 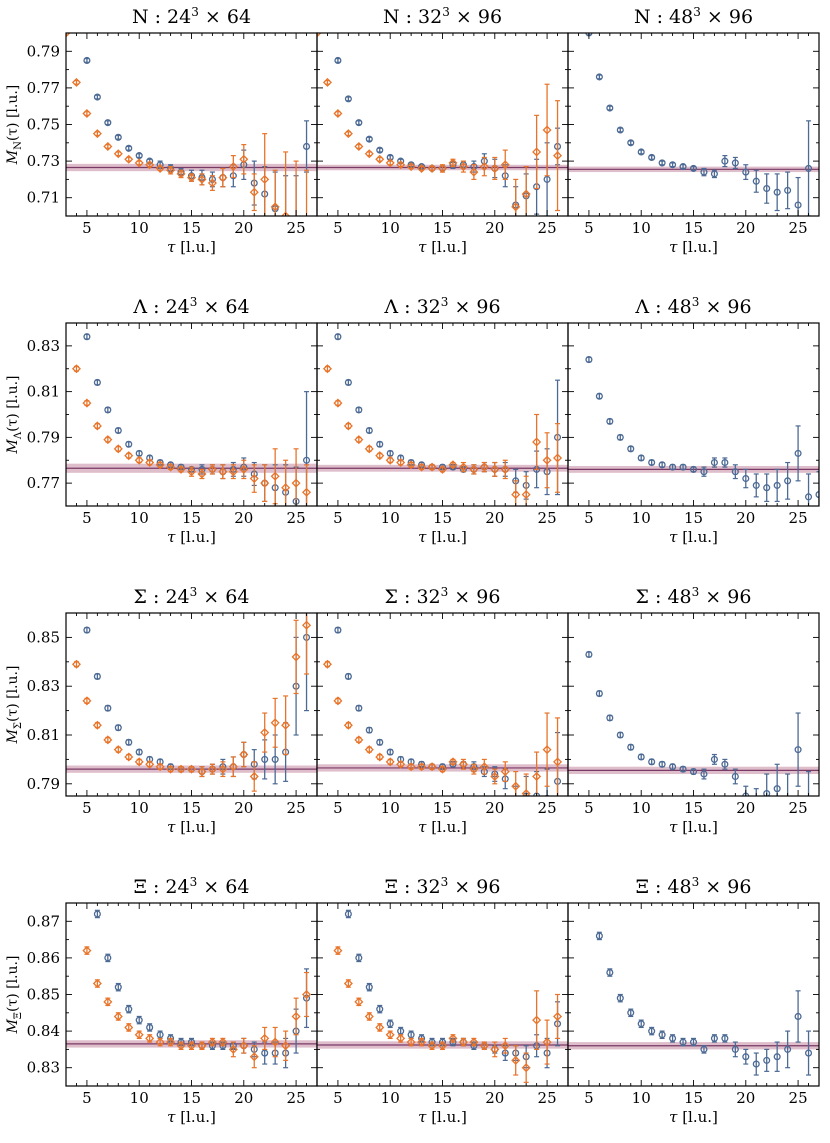 I want to click on y-axis-label-tail: (τ) [l.u.], so click(x=13, y=113).